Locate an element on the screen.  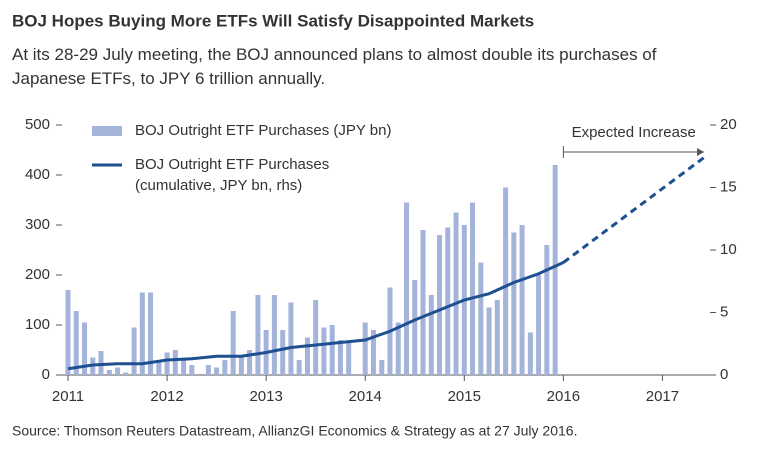
y-tick-label: 100 is located at coordinates (37, 324).